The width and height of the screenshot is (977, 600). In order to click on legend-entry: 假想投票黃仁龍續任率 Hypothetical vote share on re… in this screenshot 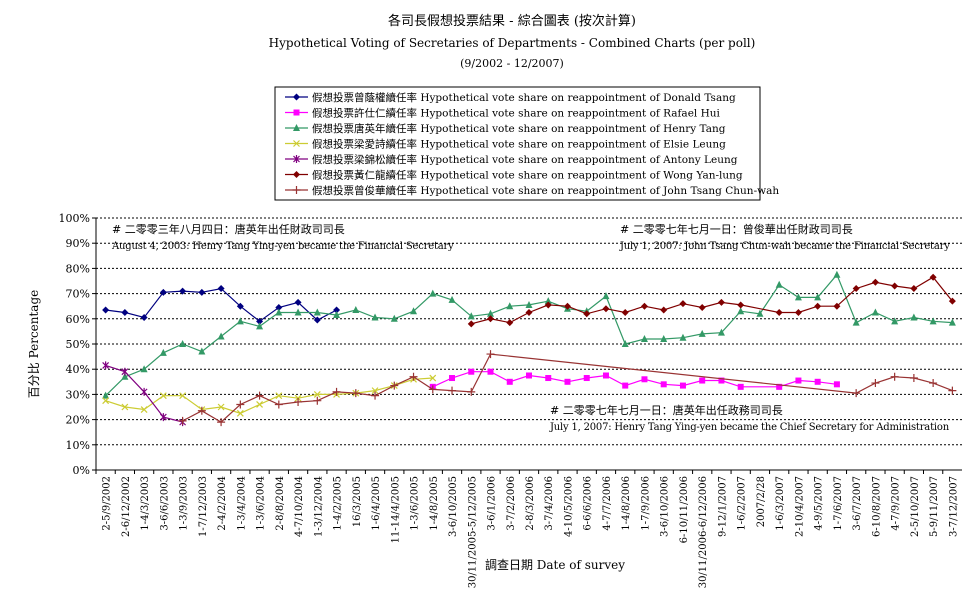, I will do `click(514, 175)`.